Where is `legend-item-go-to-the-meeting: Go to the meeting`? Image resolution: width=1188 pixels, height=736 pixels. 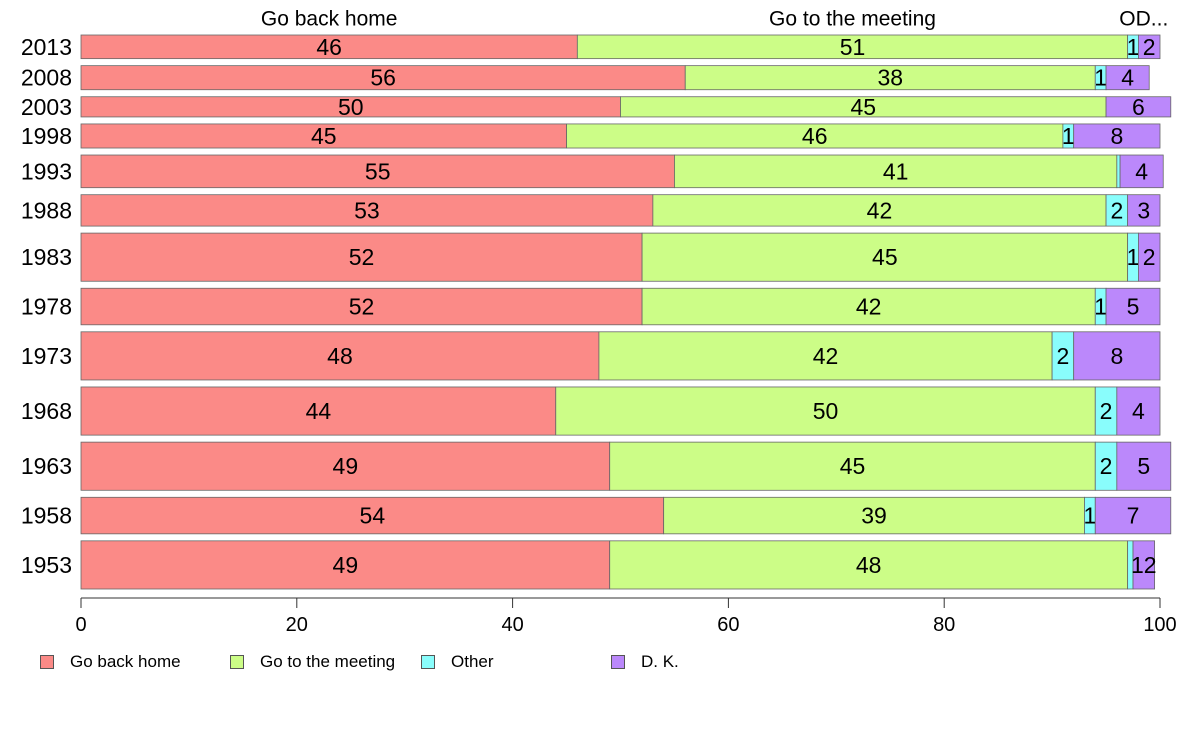 legend-item-go-to-the-meeting: Go to the meeting is located at coordinates (312, 662).